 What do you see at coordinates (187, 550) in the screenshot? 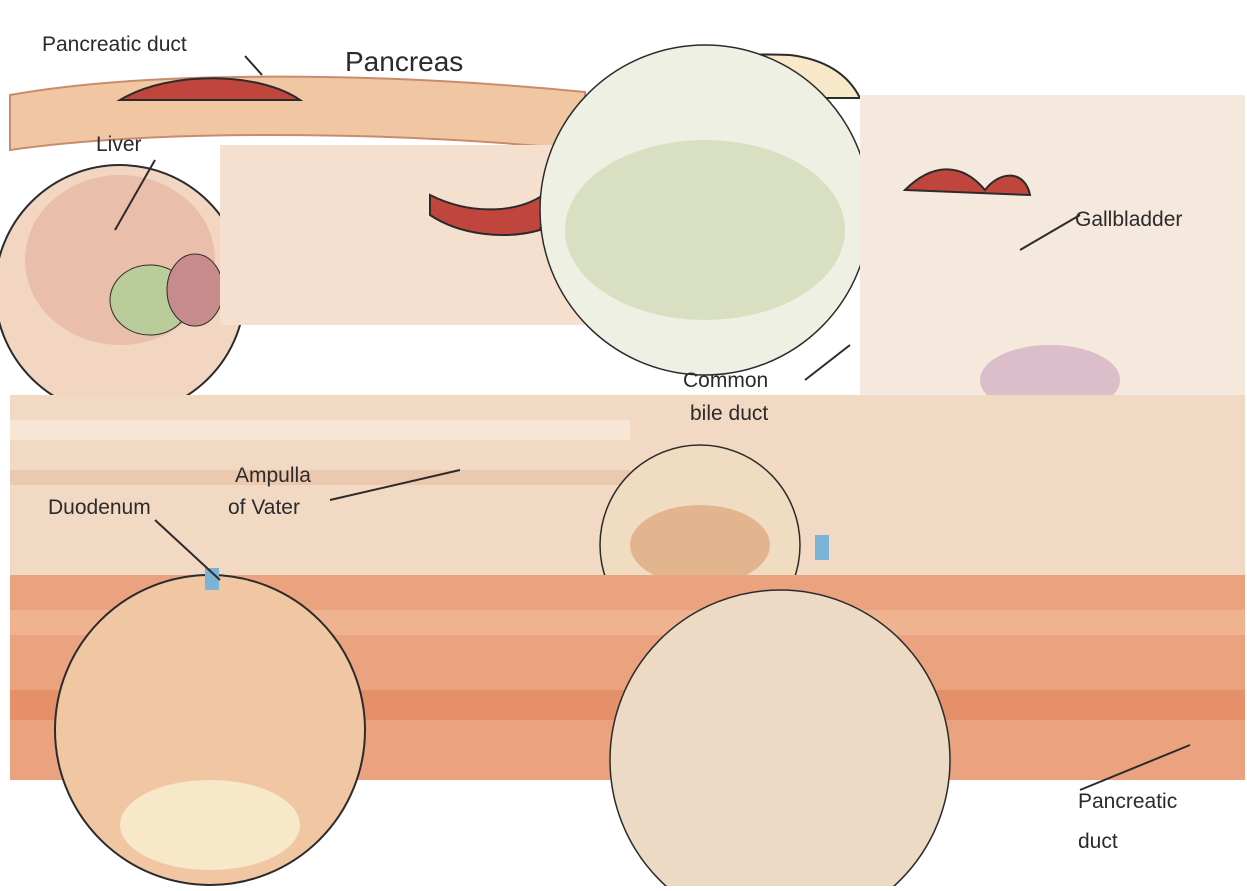
I see `leader-duodenum` at bounding box center [187, 550].